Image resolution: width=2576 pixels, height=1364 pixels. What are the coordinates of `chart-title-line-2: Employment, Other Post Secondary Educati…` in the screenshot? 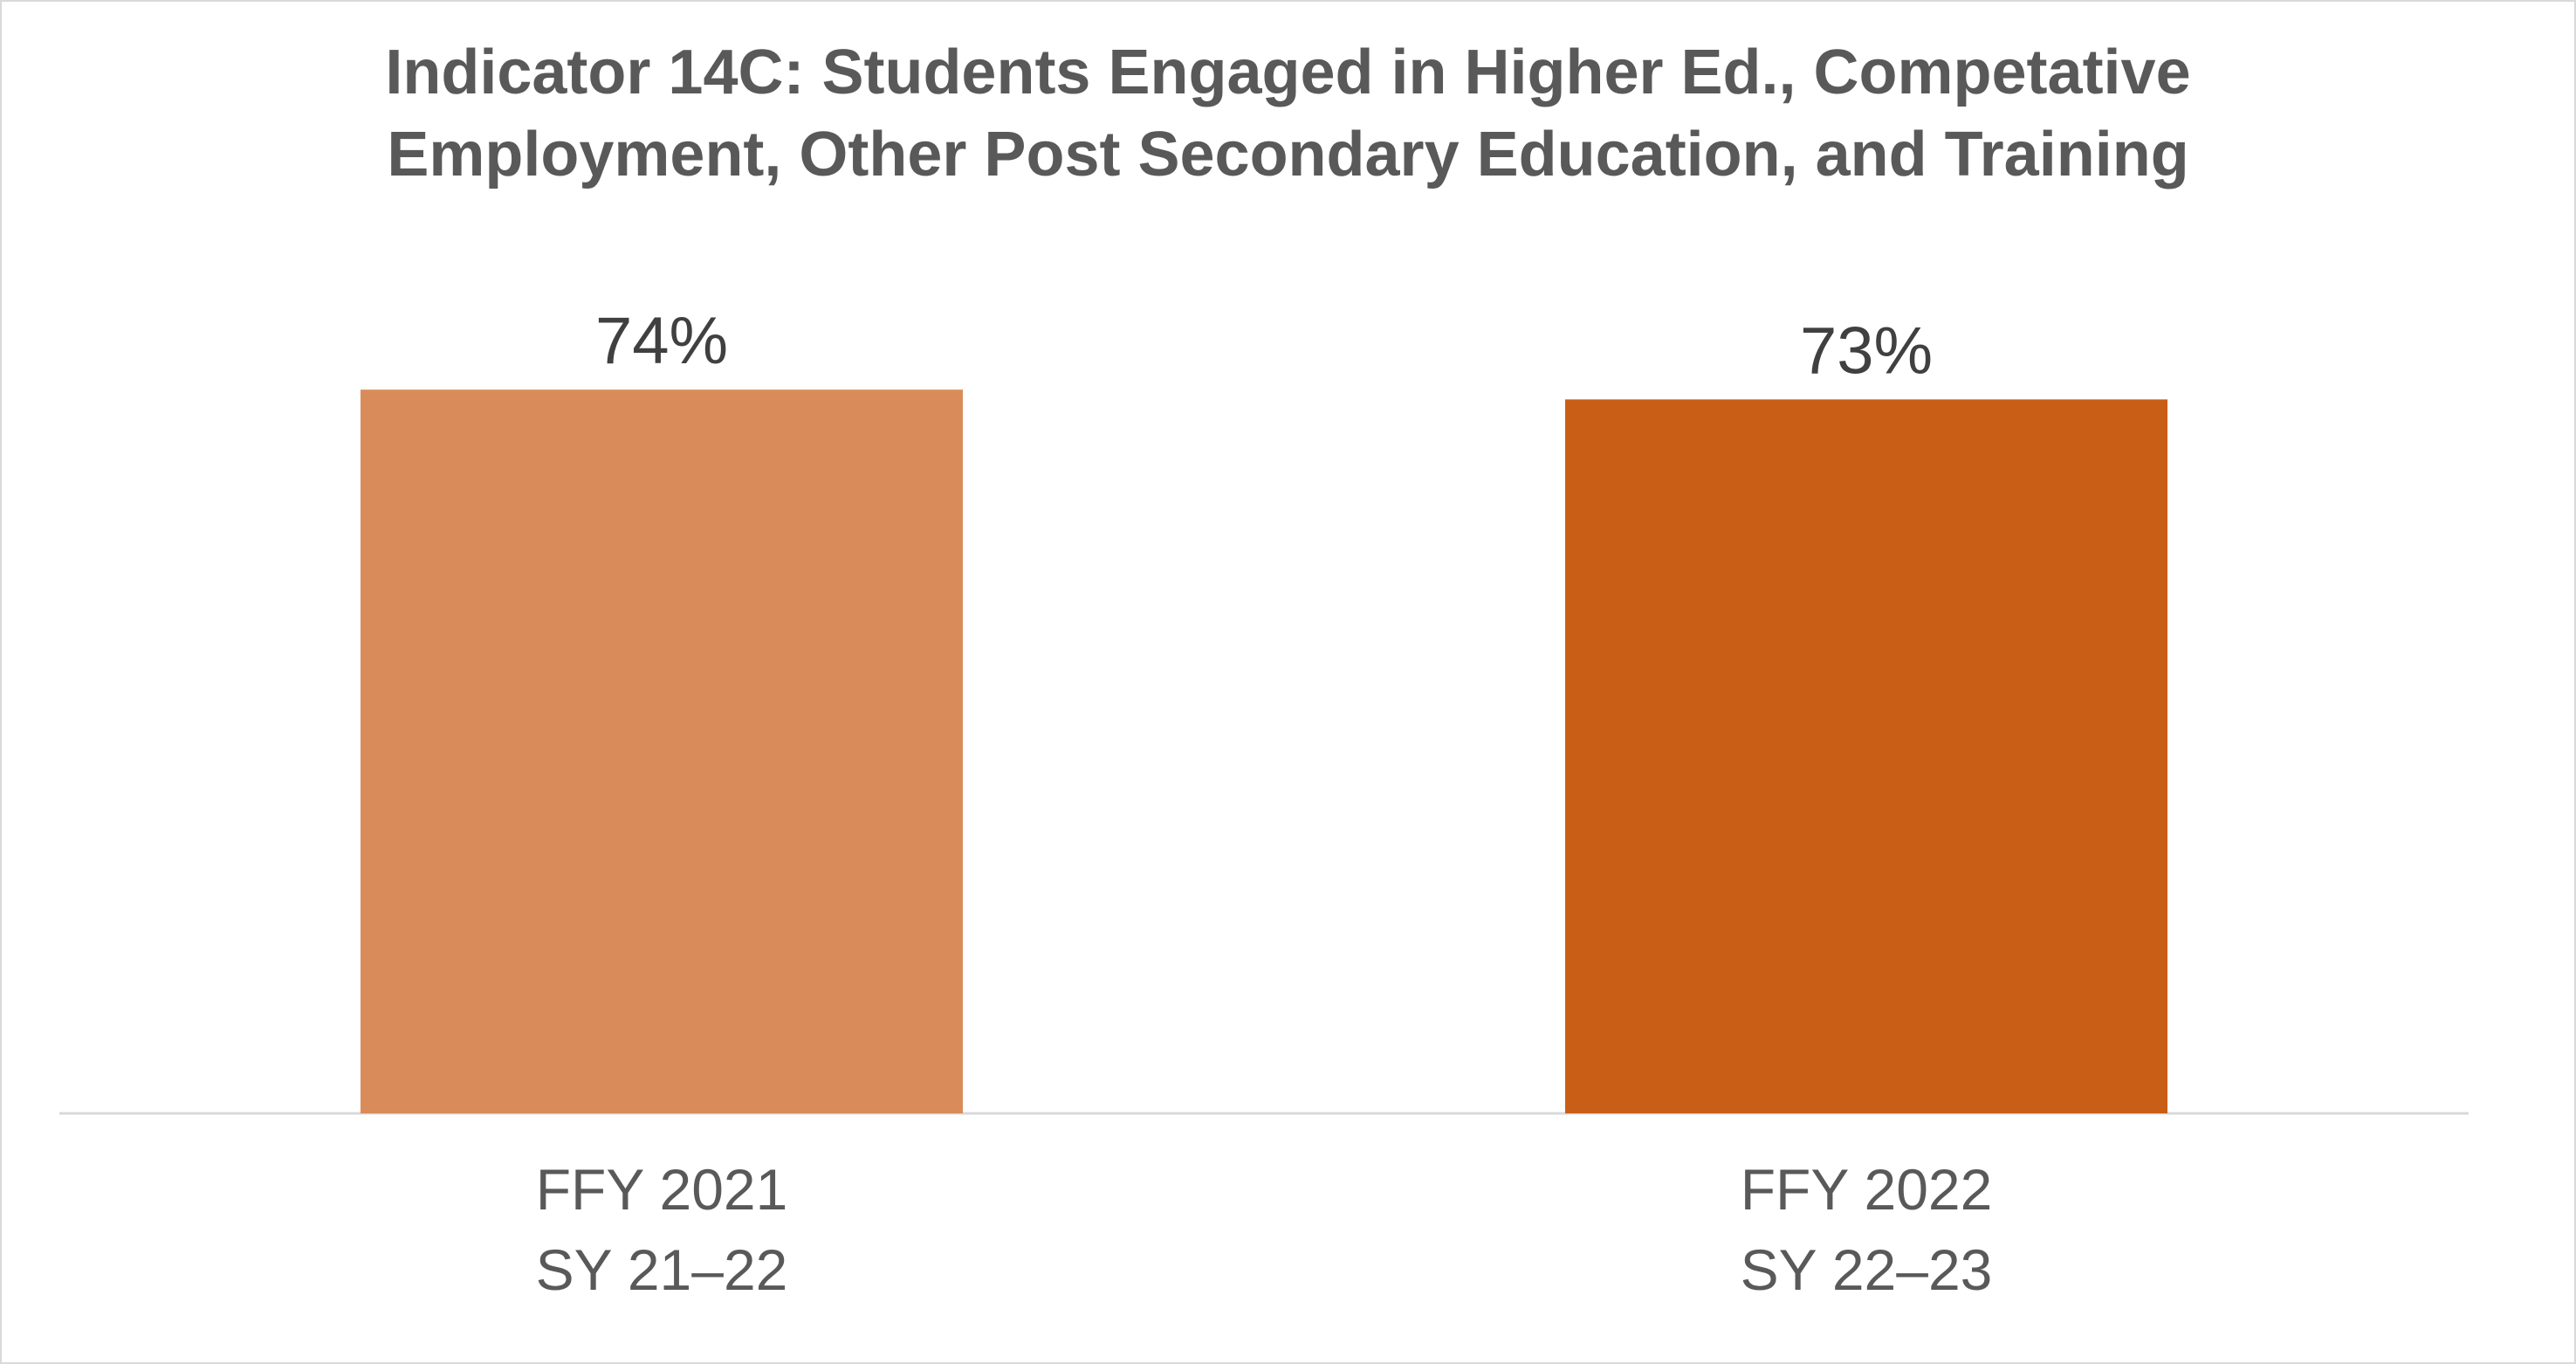 It's located at (1288, 154).